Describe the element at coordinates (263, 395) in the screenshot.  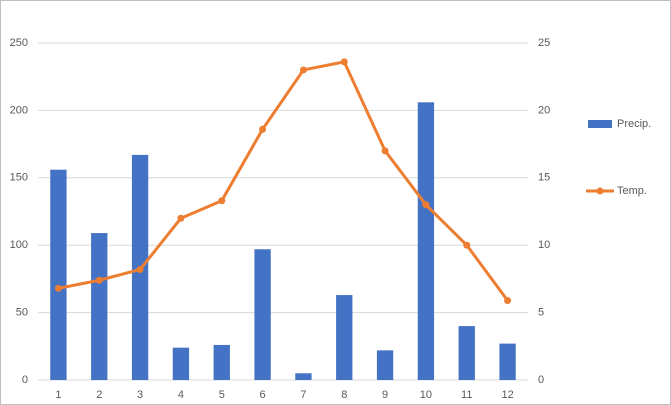
I see `x-tick-label: 6` at that location.